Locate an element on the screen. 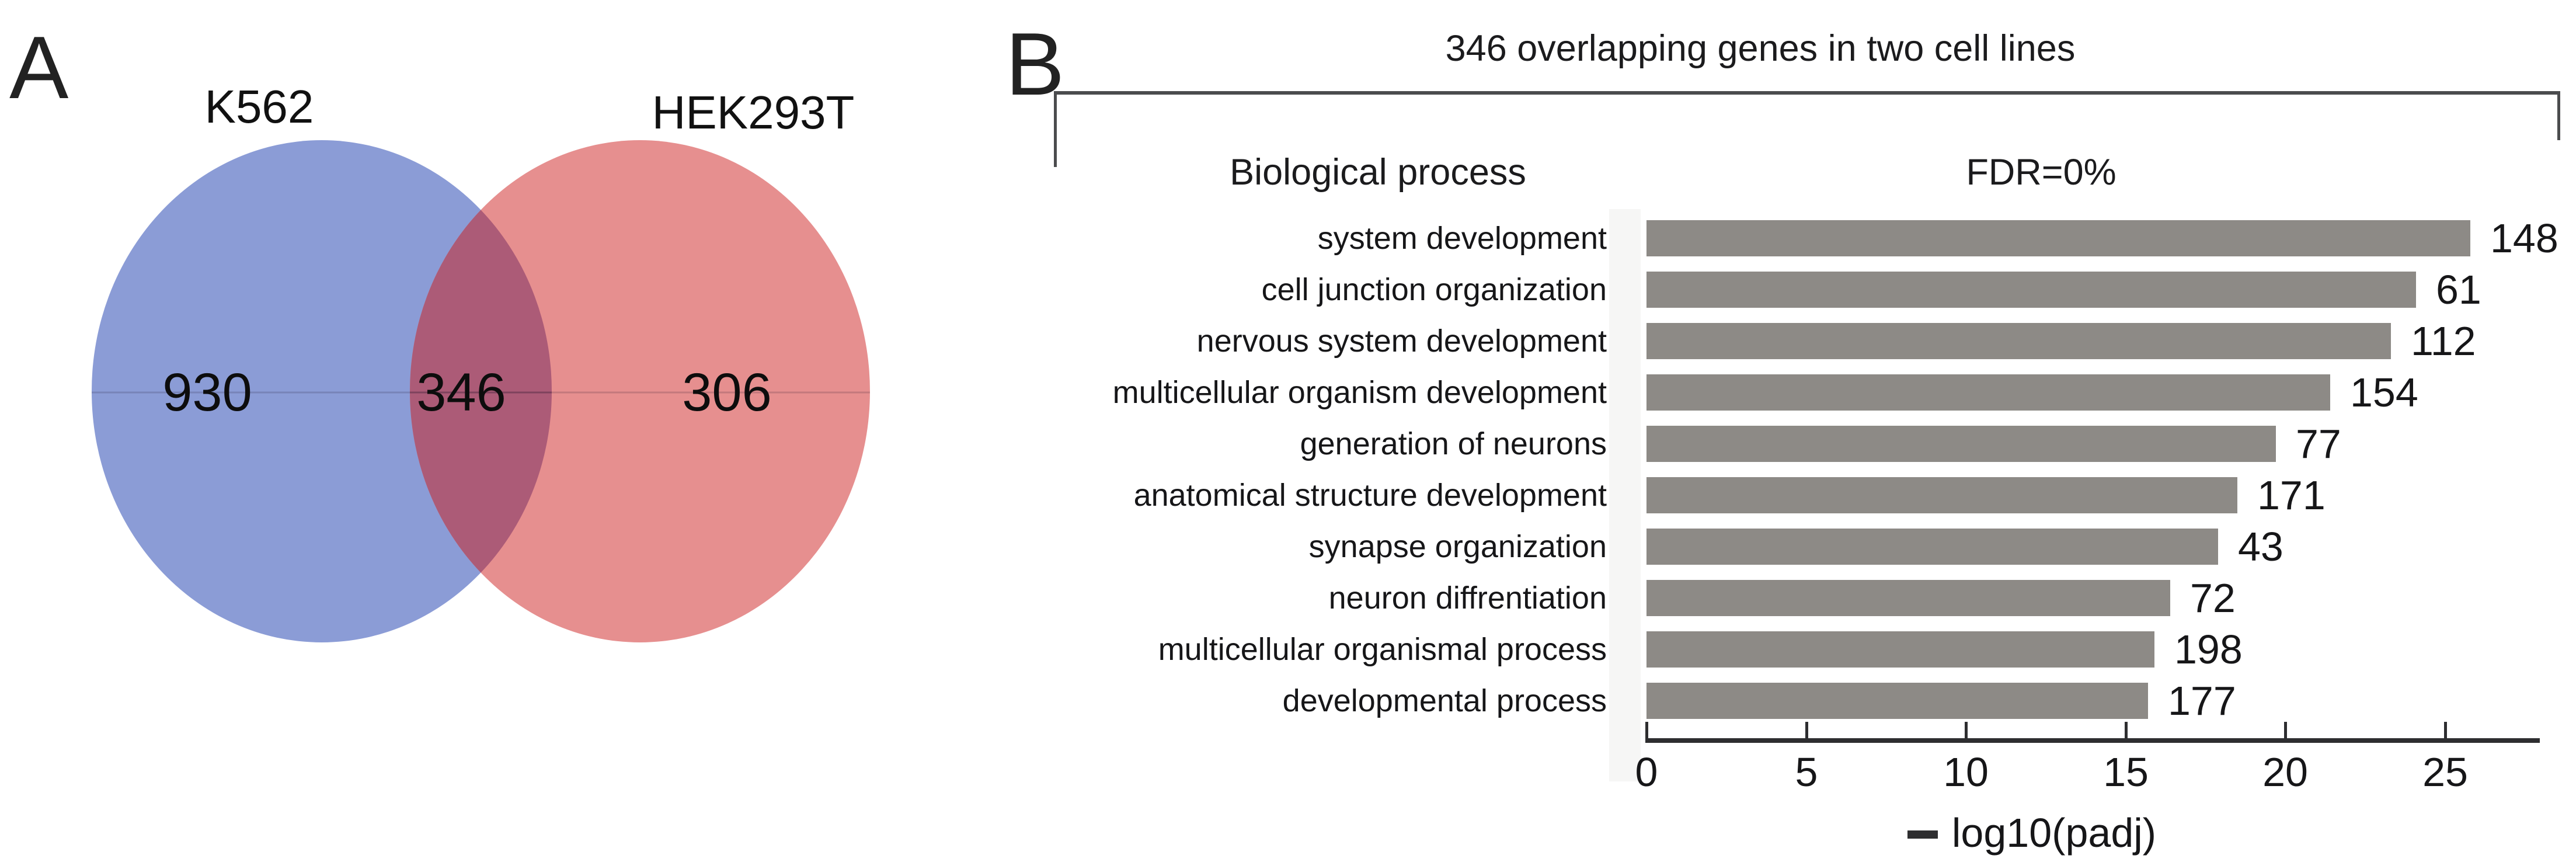 This screenshot has width=2576, height=862. x-axis-title-text: log10(padj) is located at coordinates (2054, 833).